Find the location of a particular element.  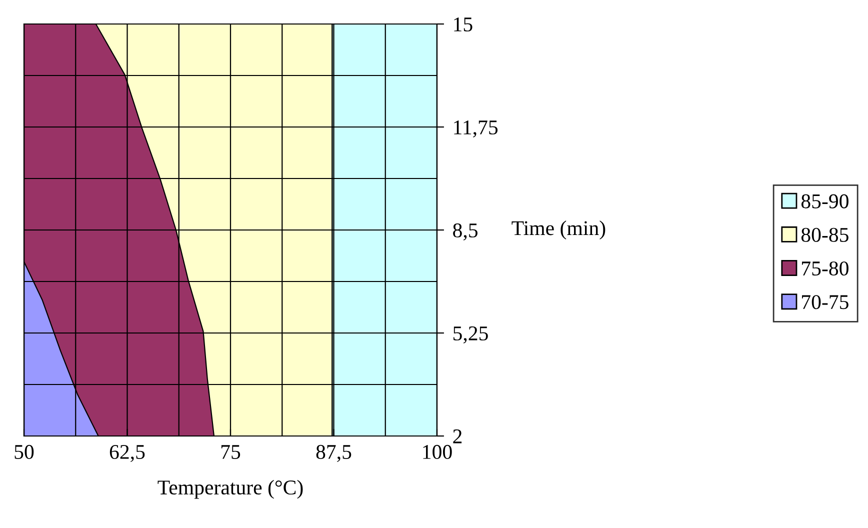

x-tick-label: 62,5 is located at coordinates (127, 453).